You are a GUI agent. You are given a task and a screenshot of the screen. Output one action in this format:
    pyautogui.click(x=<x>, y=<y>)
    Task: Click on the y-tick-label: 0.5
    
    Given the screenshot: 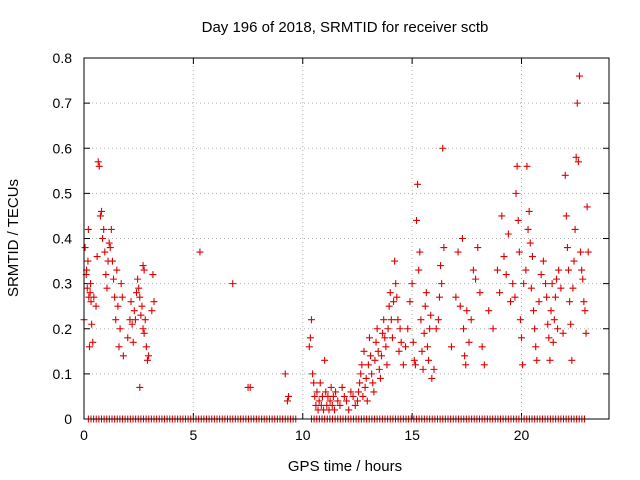 What is the action you would take?
    pyautogui.click(x=63, y=193)
    